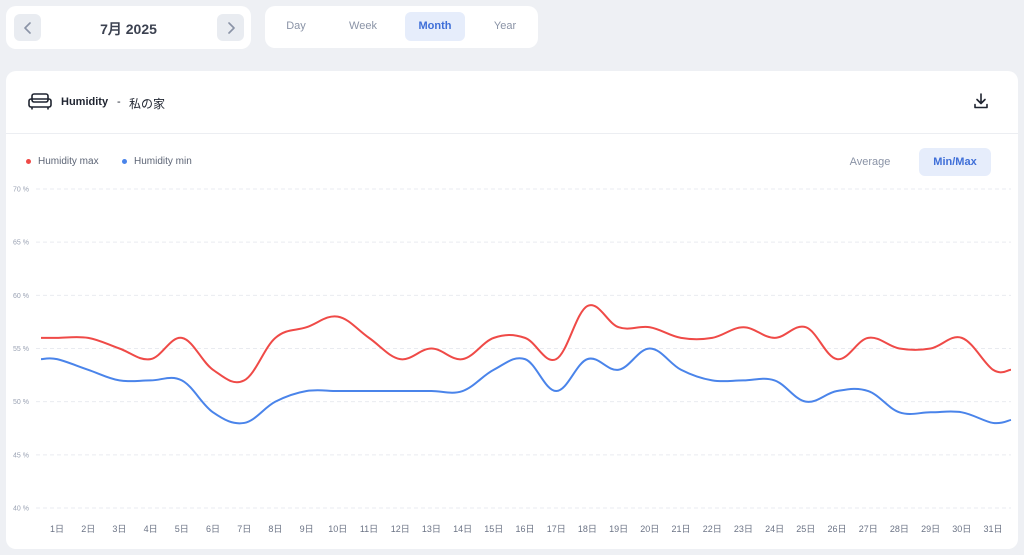 The image size is (1024, 555). I want to click on x-tick-label: 23日, so click(743, 529).